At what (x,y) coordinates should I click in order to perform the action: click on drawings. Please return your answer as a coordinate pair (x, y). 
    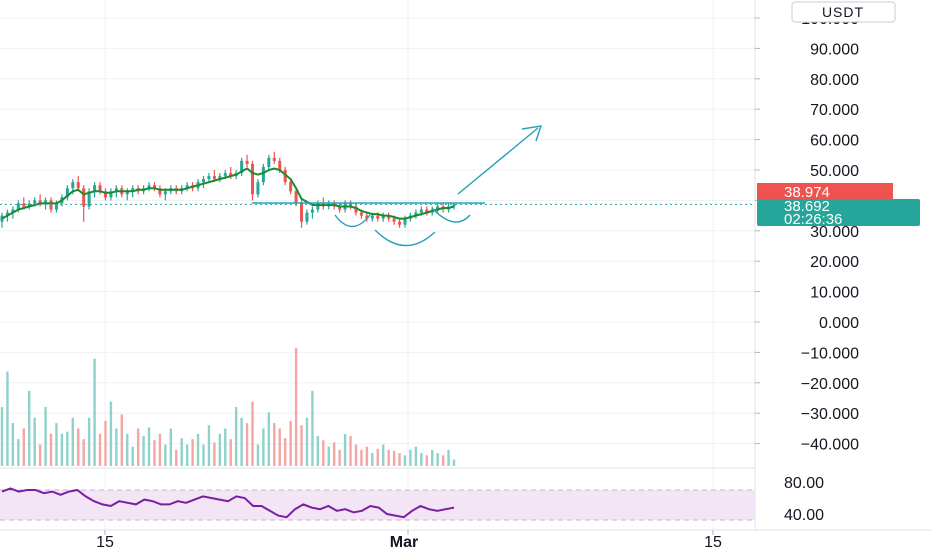
    Looking at the image, I should click on (397, 186).